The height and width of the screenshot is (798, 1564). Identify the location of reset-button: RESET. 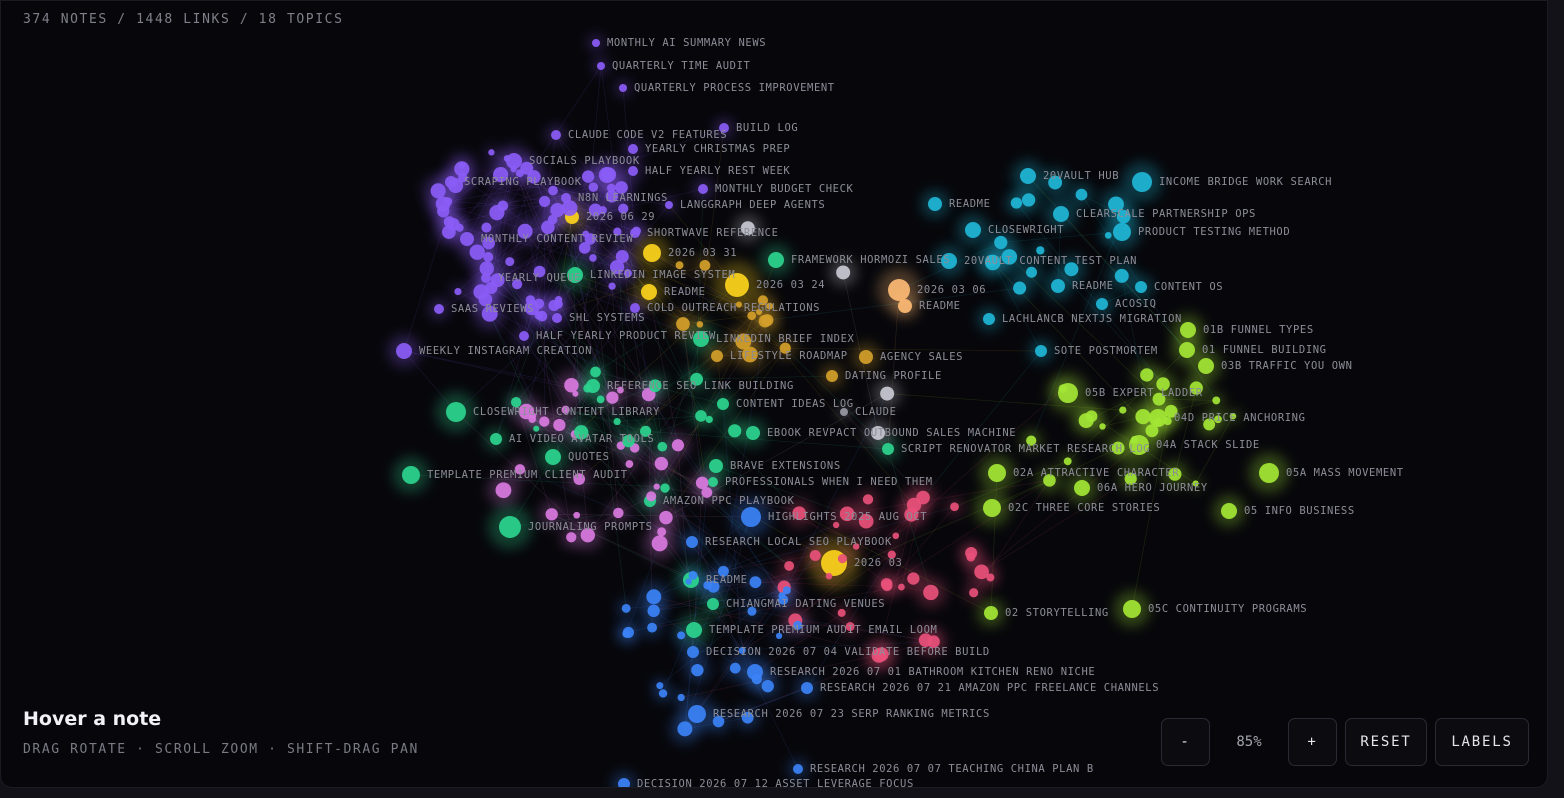
(1386, 742).